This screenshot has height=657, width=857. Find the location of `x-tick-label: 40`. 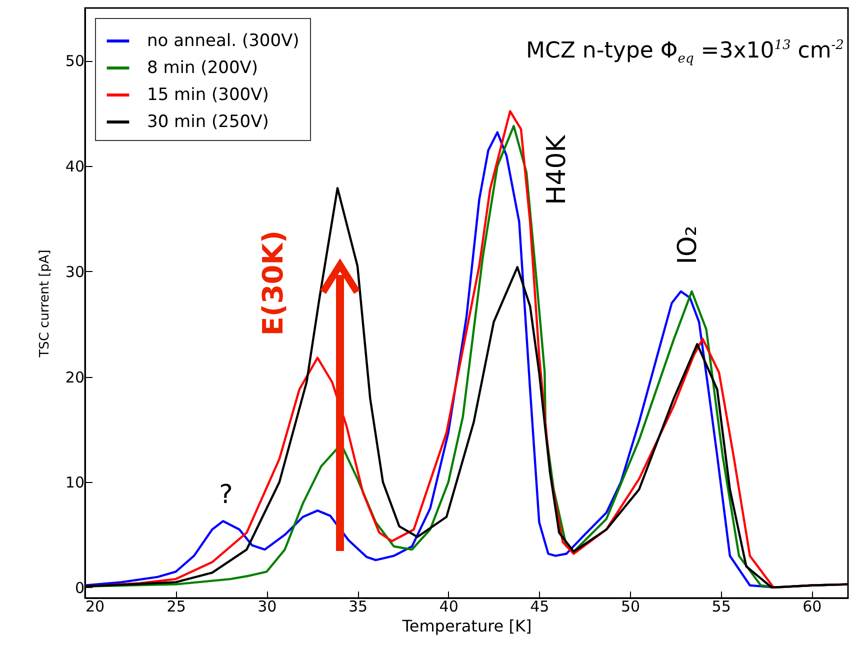

x-tick-label: 40 is located at coordinates (448, 607).